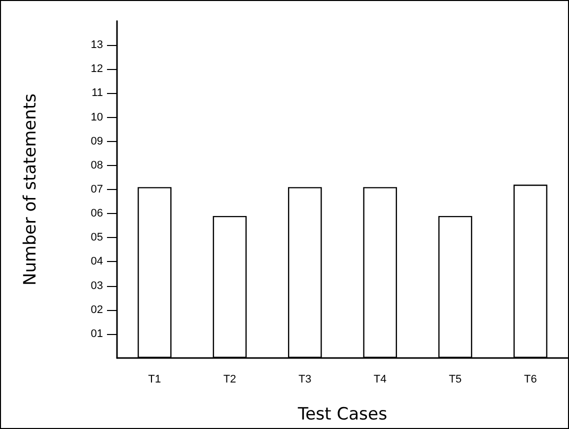  I want to click on y-tick-label: 08, so click(96, 165).